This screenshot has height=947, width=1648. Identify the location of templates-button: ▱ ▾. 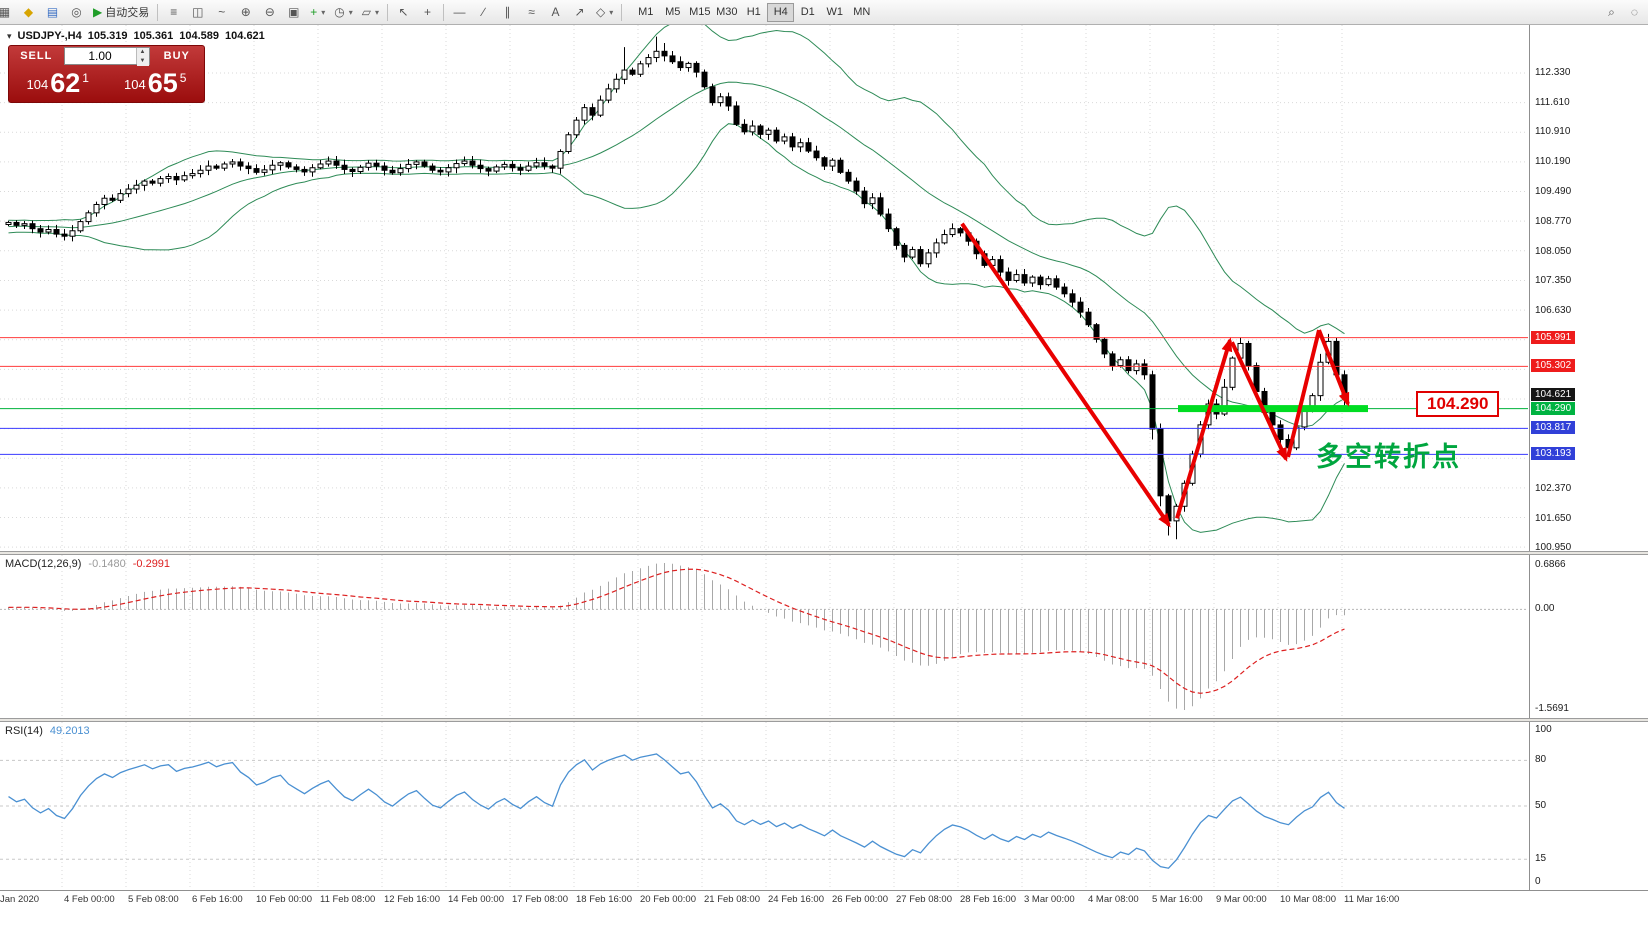
(370, 12).